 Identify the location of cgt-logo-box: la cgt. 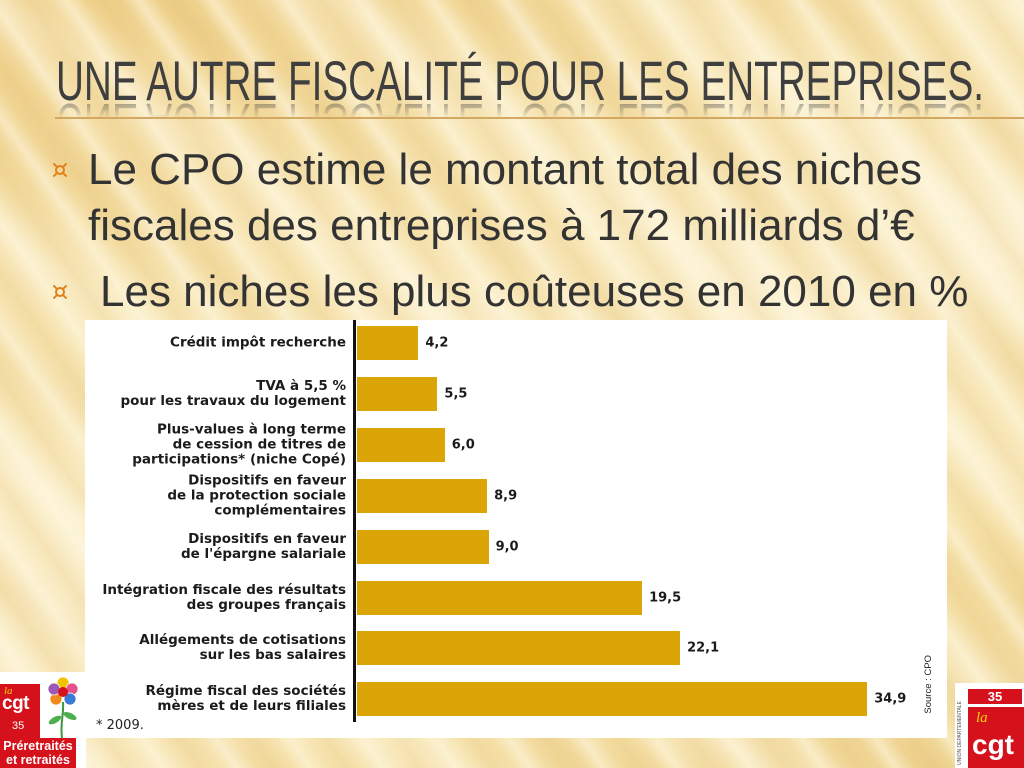
(996, 737).